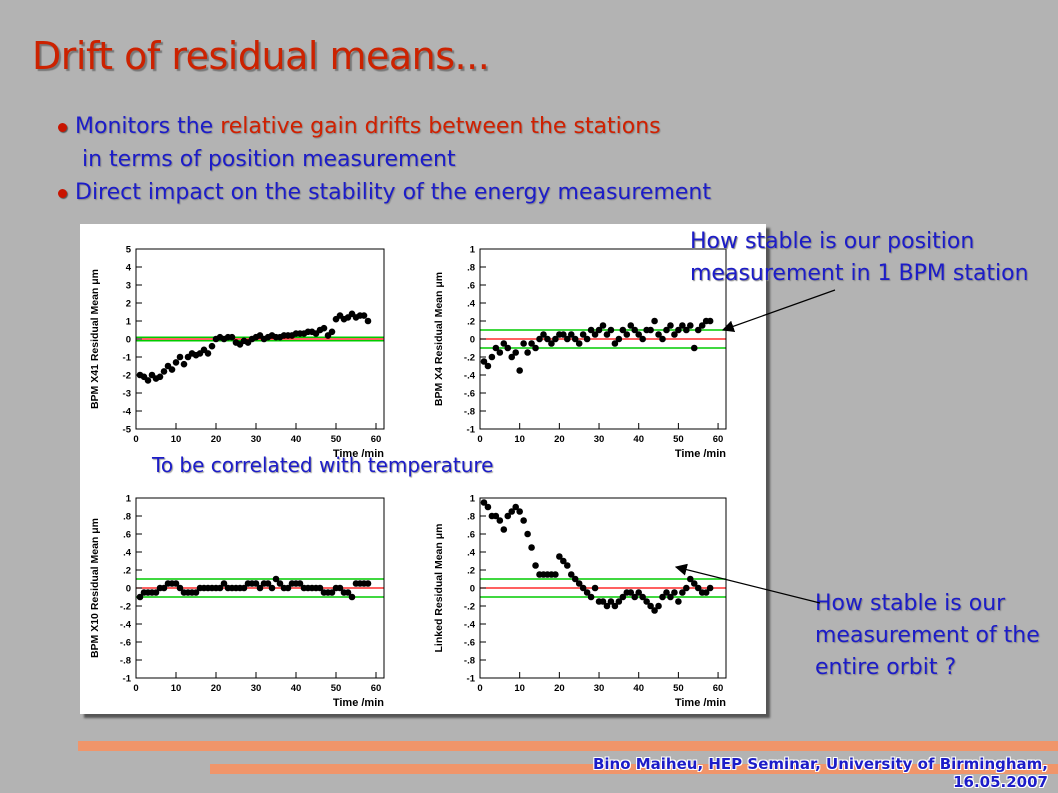 This screenshot has height=793, width=1058. I want to click on annotation-line: measurement of the, so click(927, 635).